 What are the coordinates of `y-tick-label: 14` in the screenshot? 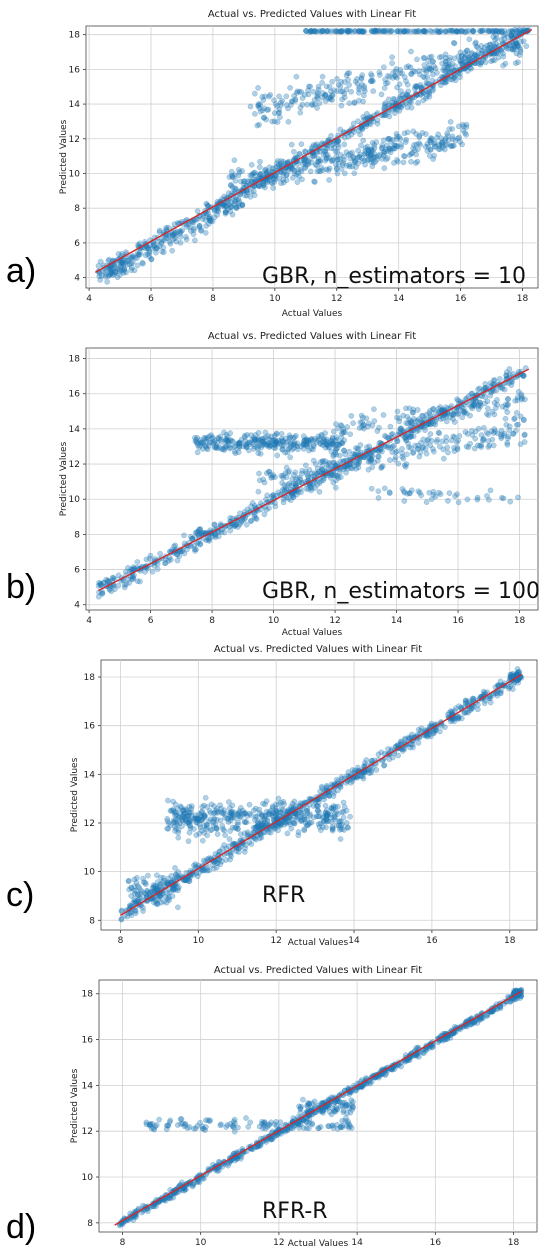 It's located at (88, 1086).